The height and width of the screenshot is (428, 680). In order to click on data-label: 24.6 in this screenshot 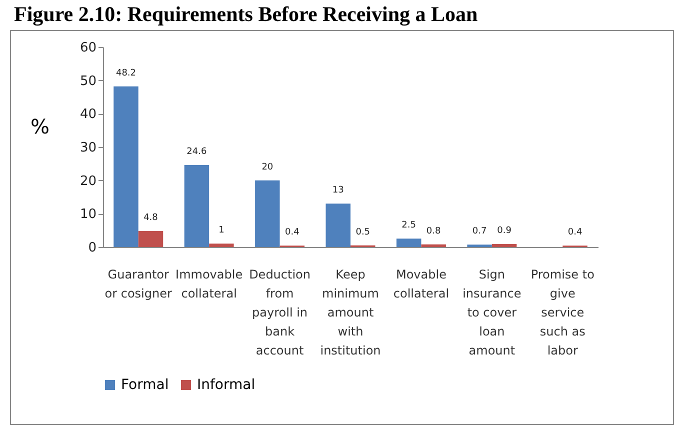, I will do `click(196, 152)`.